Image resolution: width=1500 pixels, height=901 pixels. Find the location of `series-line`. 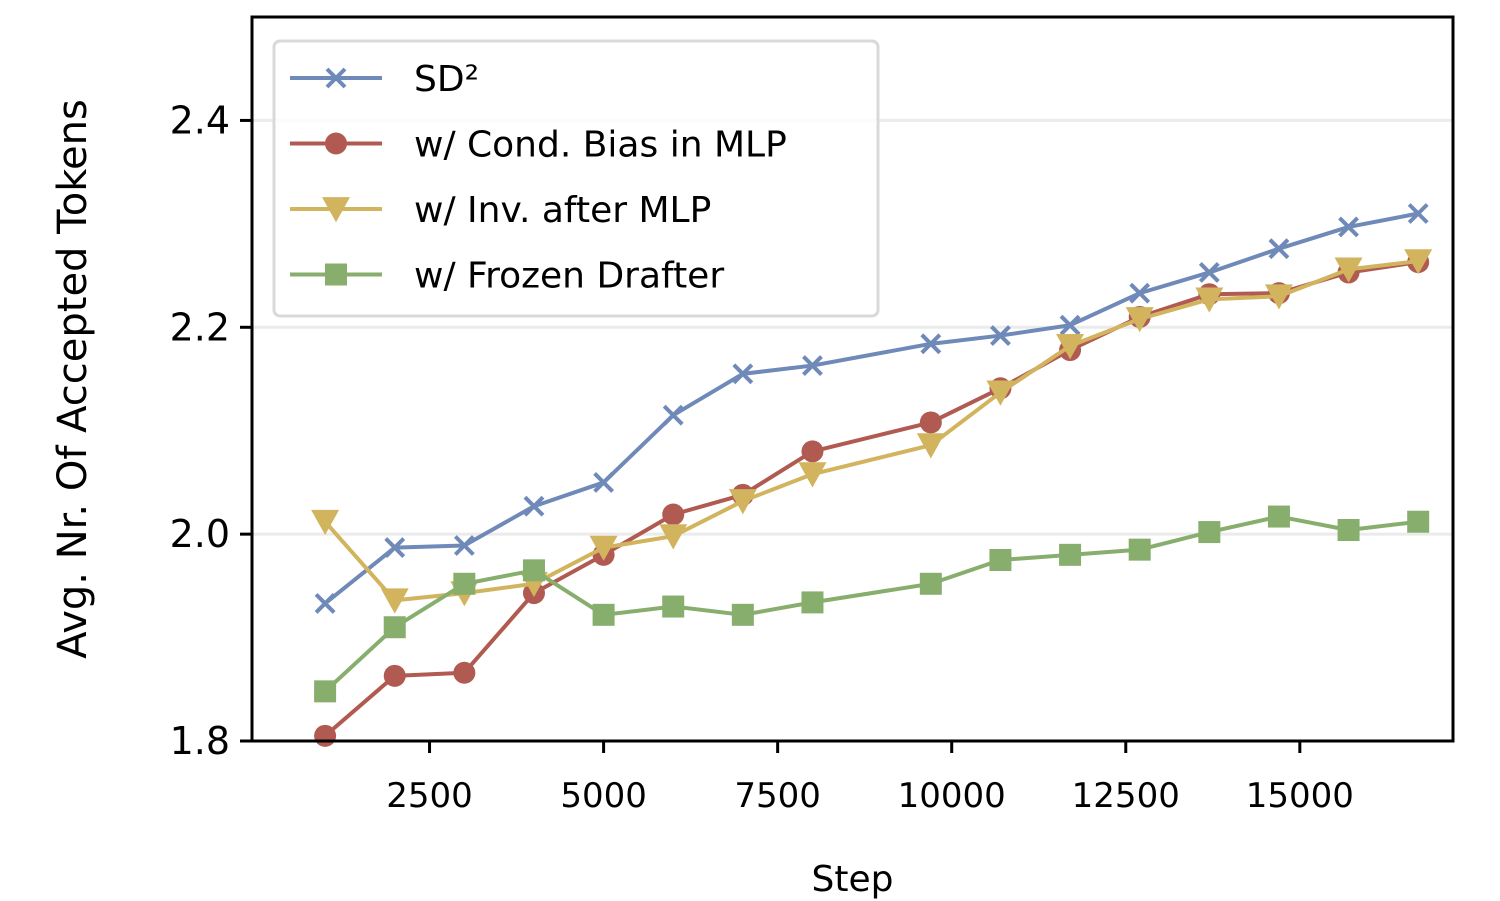

series-line is located at coordinates (871, 603).